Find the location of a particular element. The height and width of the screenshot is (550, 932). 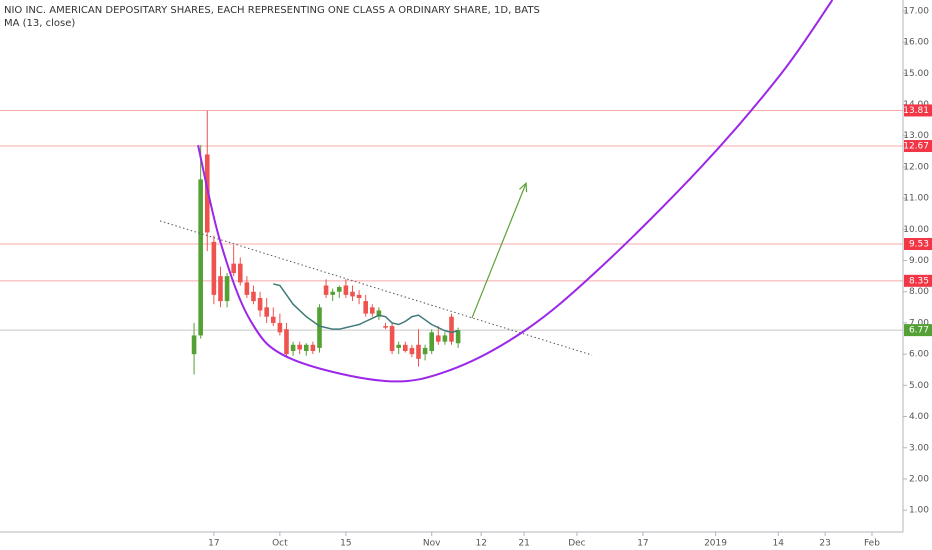

x-tick-label: Feb is located at coordinates (872, 544).